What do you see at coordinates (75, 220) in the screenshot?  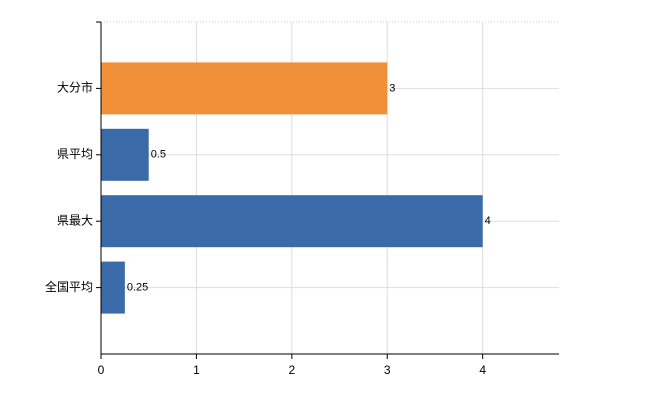 I see `y-tick-label: 県最大` at bounding box center [75, 220].